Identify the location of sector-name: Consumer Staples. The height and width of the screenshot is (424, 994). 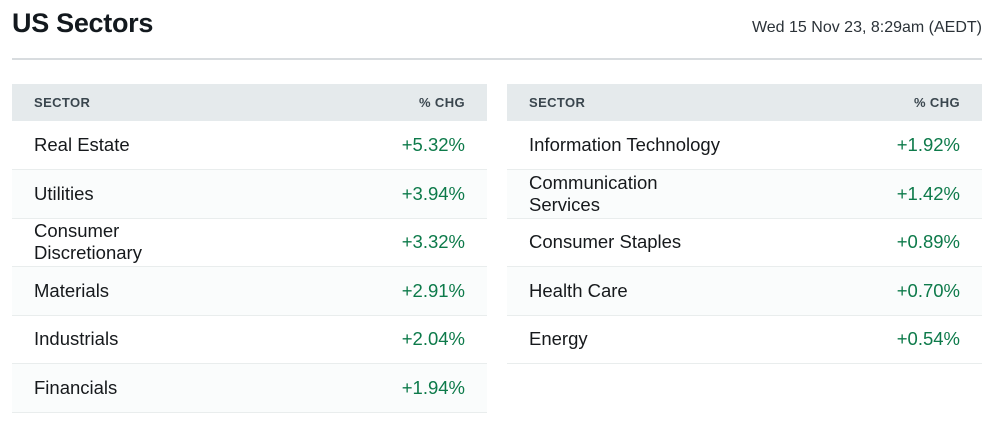
(626, 242).